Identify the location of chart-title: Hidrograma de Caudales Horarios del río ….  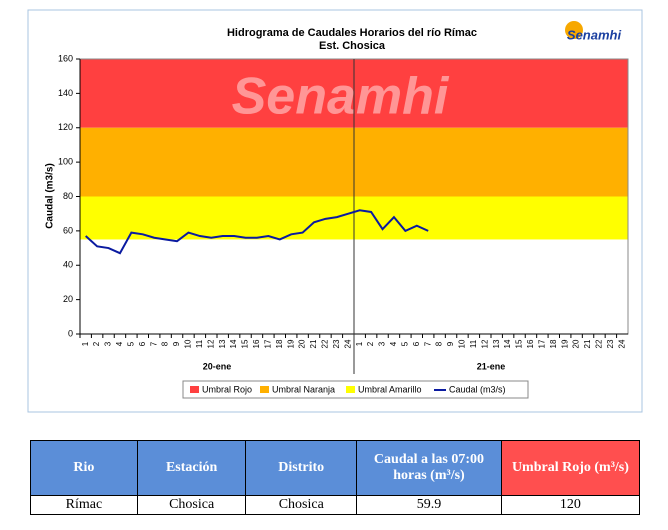
(352, 33).